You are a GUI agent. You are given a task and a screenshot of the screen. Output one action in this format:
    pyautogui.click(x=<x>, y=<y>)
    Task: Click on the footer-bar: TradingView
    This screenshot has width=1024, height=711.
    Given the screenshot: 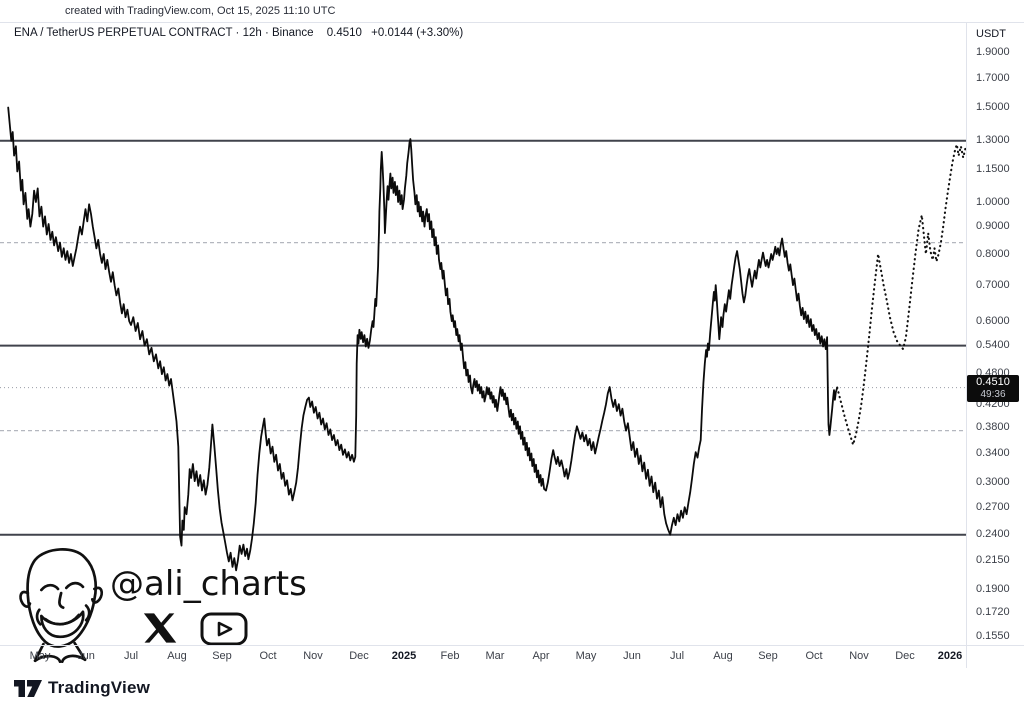 What is the action you would take?
    pyautogui.click(x=512, y=689)
    